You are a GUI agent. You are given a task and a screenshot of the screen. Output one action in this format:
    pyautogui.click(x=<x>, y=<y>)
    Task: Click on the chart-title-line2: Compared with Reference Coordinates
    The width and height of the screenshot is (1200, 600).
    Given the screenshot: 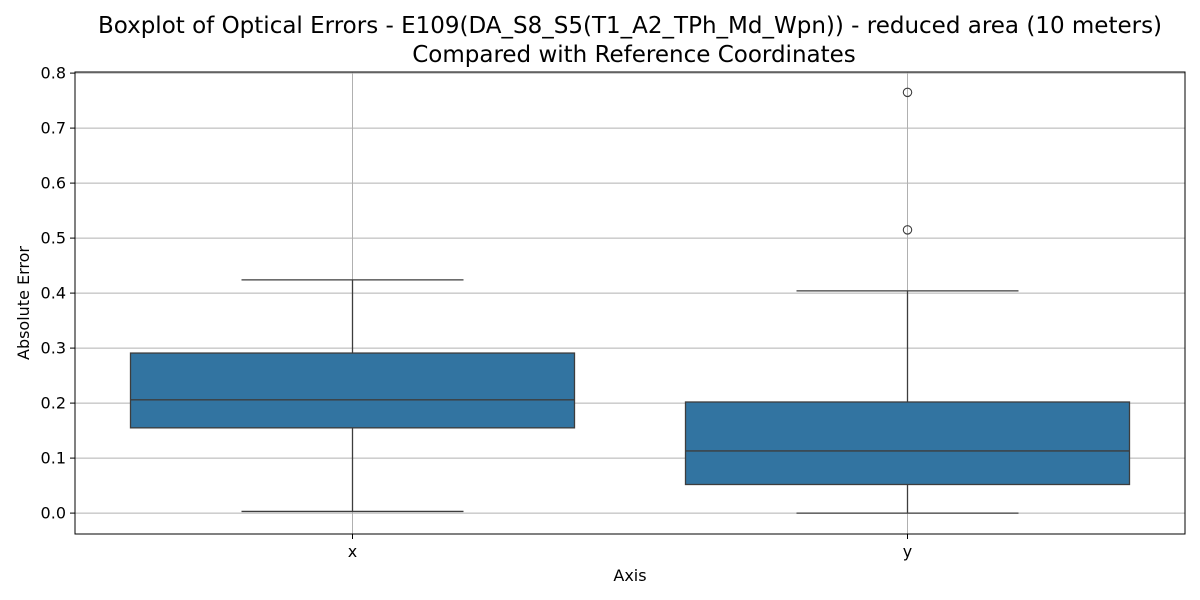 What is the action you would take?
    pyautogui.click(x=634, y=55)
    